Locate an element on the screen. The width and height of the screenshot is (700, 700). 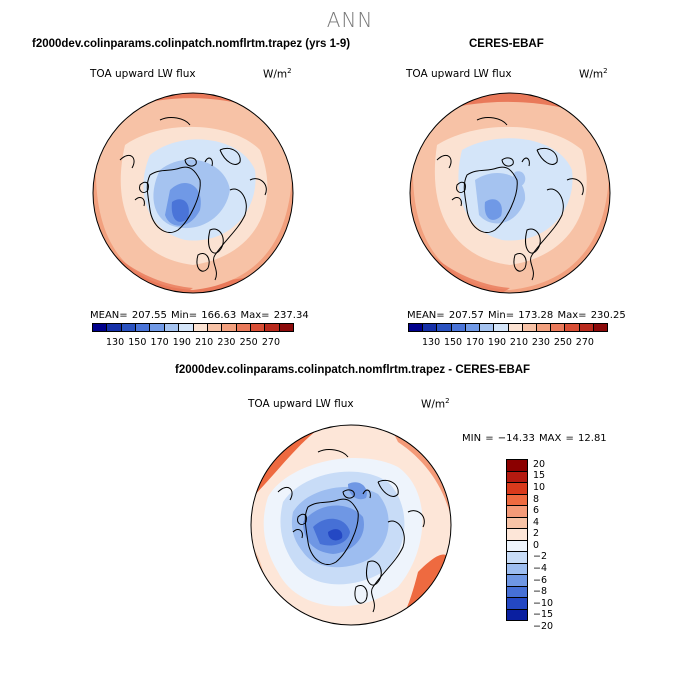
colorbar-tick-label: 20 is located at coordinates (539, 464).